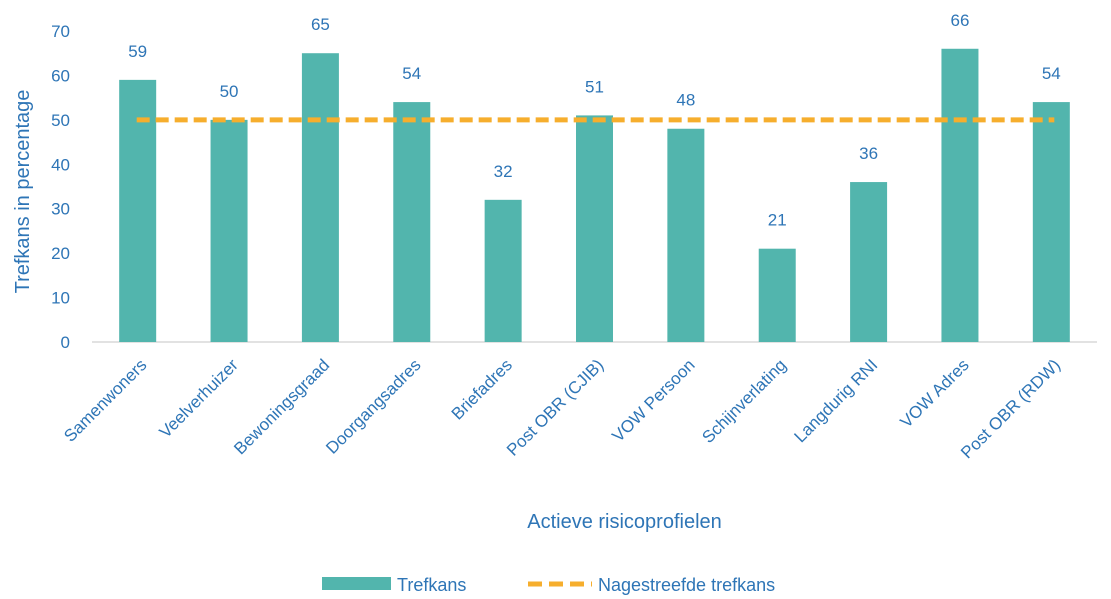 This screenshot has width=1111, height=599. I want to click on y-tick-label: 30, so click(60, 209).